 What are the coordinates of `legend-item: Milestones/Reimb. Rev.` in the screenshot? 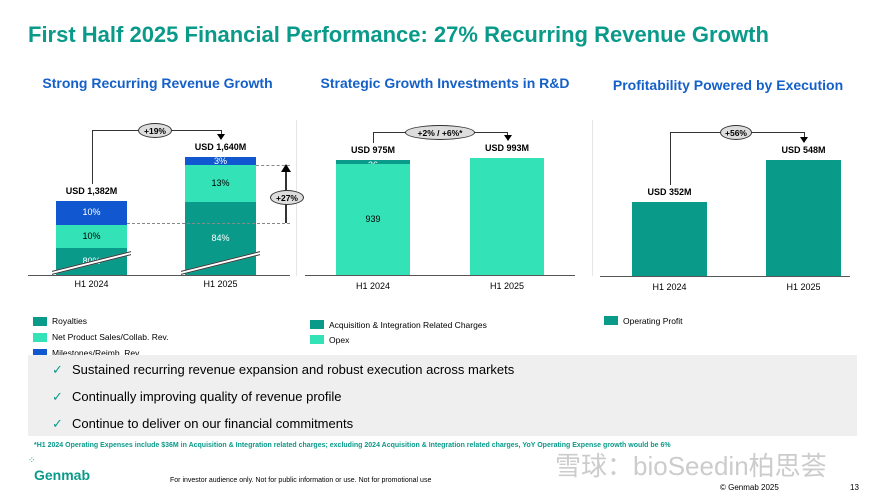 It's located at (101, 353).